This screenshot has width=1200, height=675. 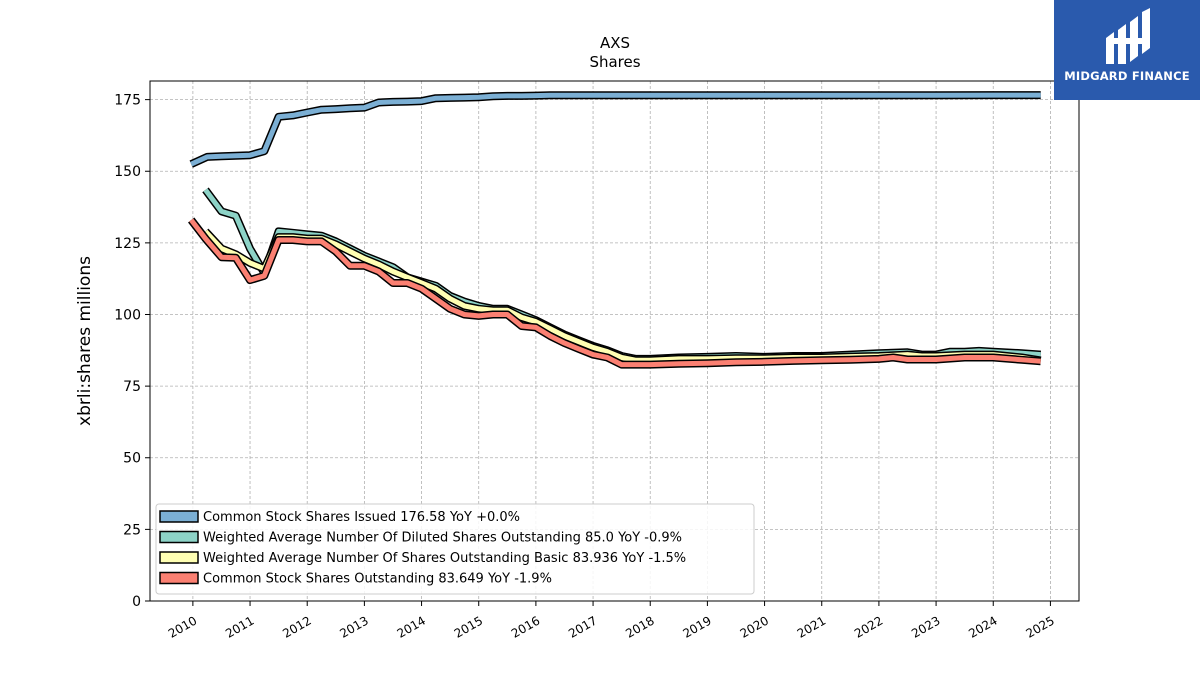 I want to click on midgard-finance-logo: MIDGARD FINANCE, so click(x=1127, y=50).